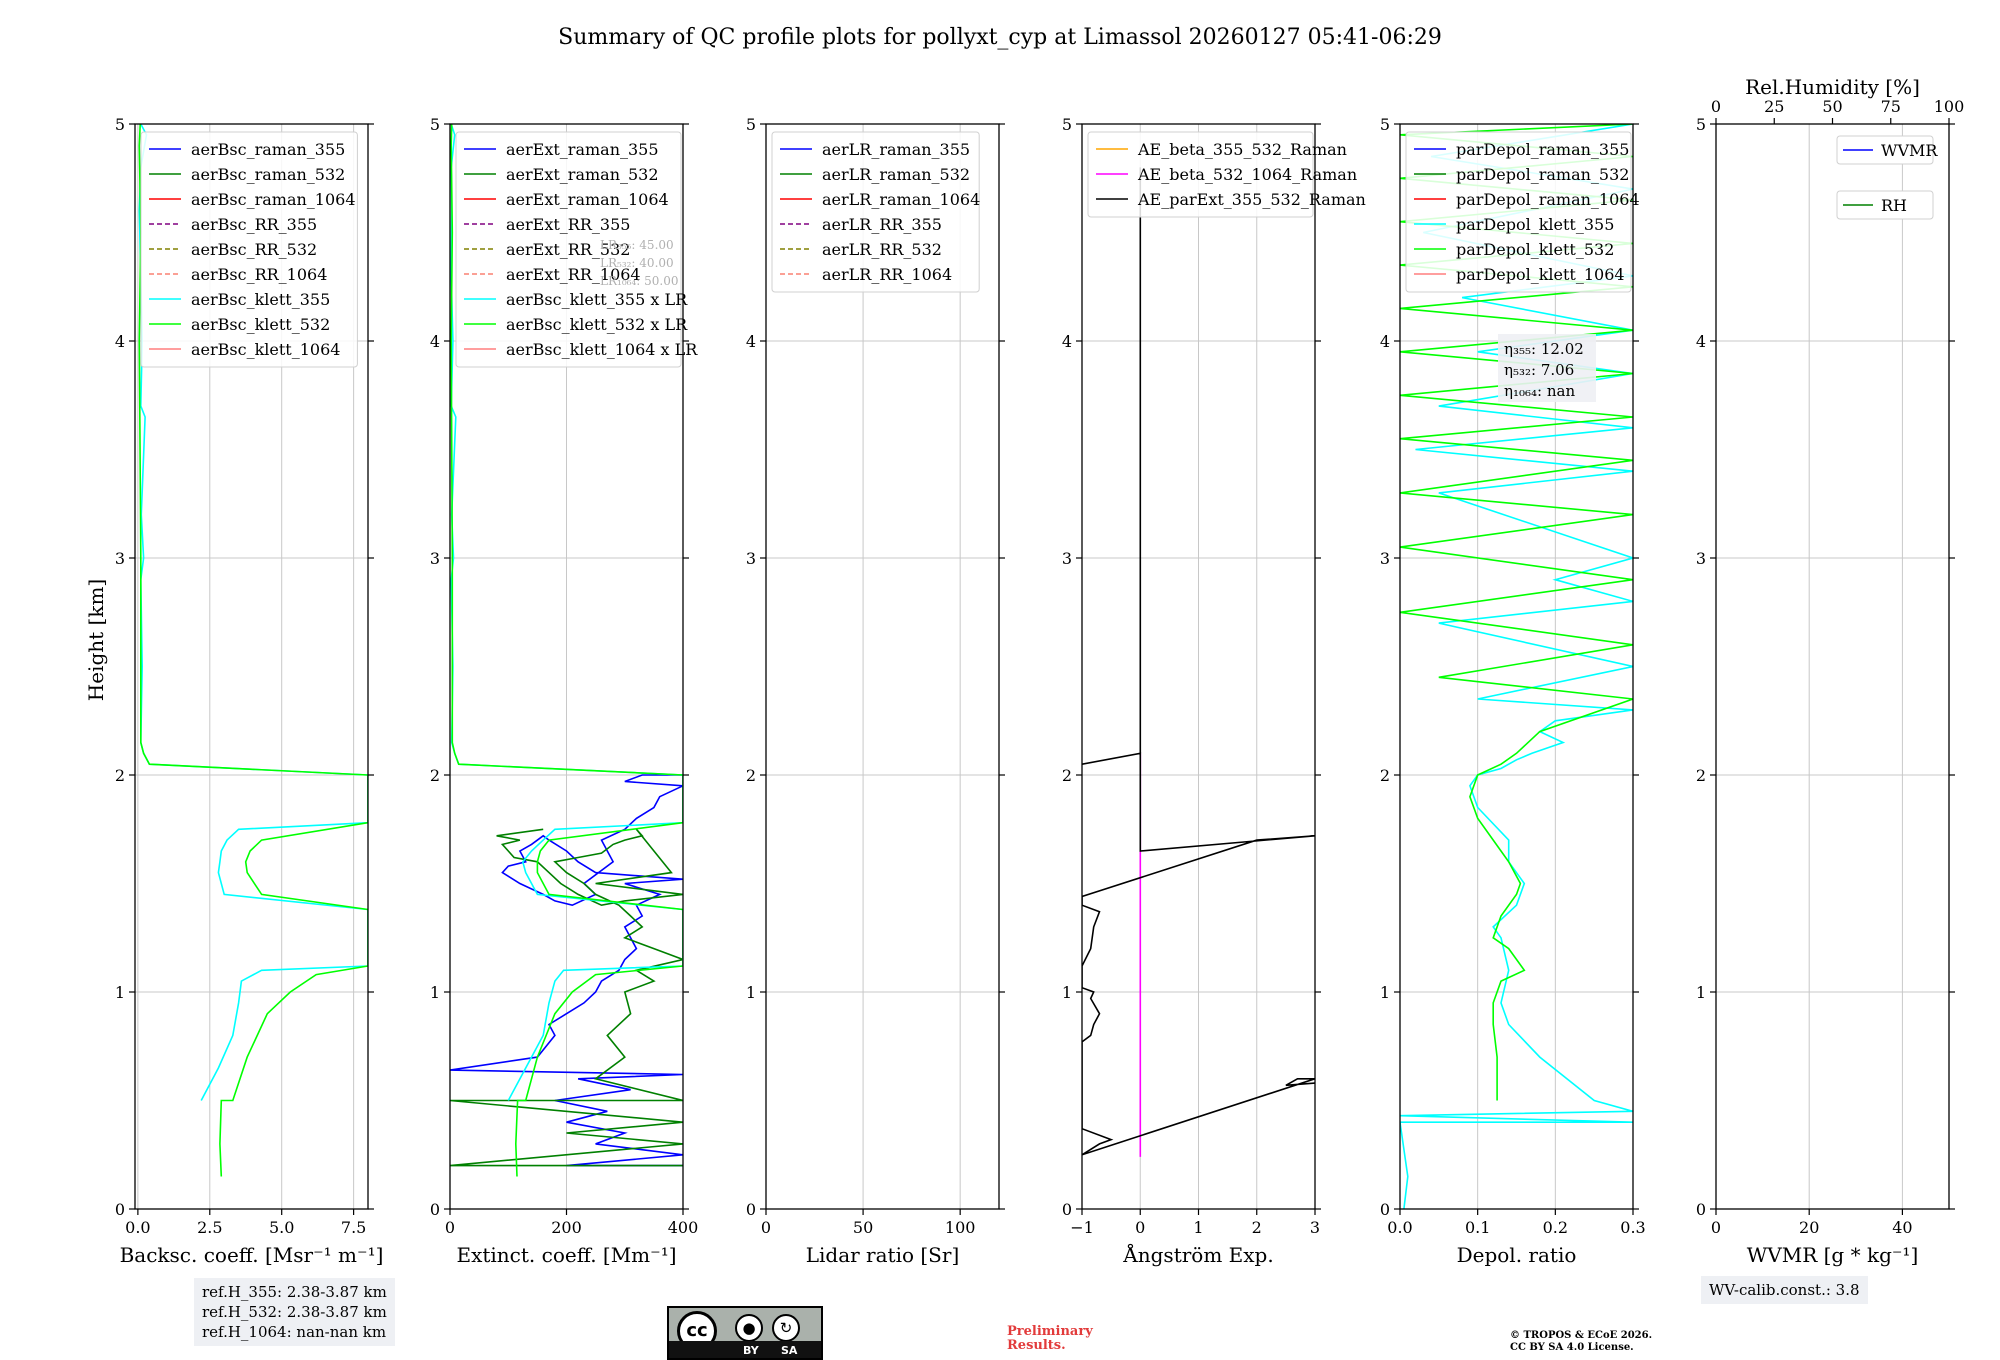 This screenshot has width=2000, height=1360. I want to click on legend-label: WVMR, so click(1909, 150).